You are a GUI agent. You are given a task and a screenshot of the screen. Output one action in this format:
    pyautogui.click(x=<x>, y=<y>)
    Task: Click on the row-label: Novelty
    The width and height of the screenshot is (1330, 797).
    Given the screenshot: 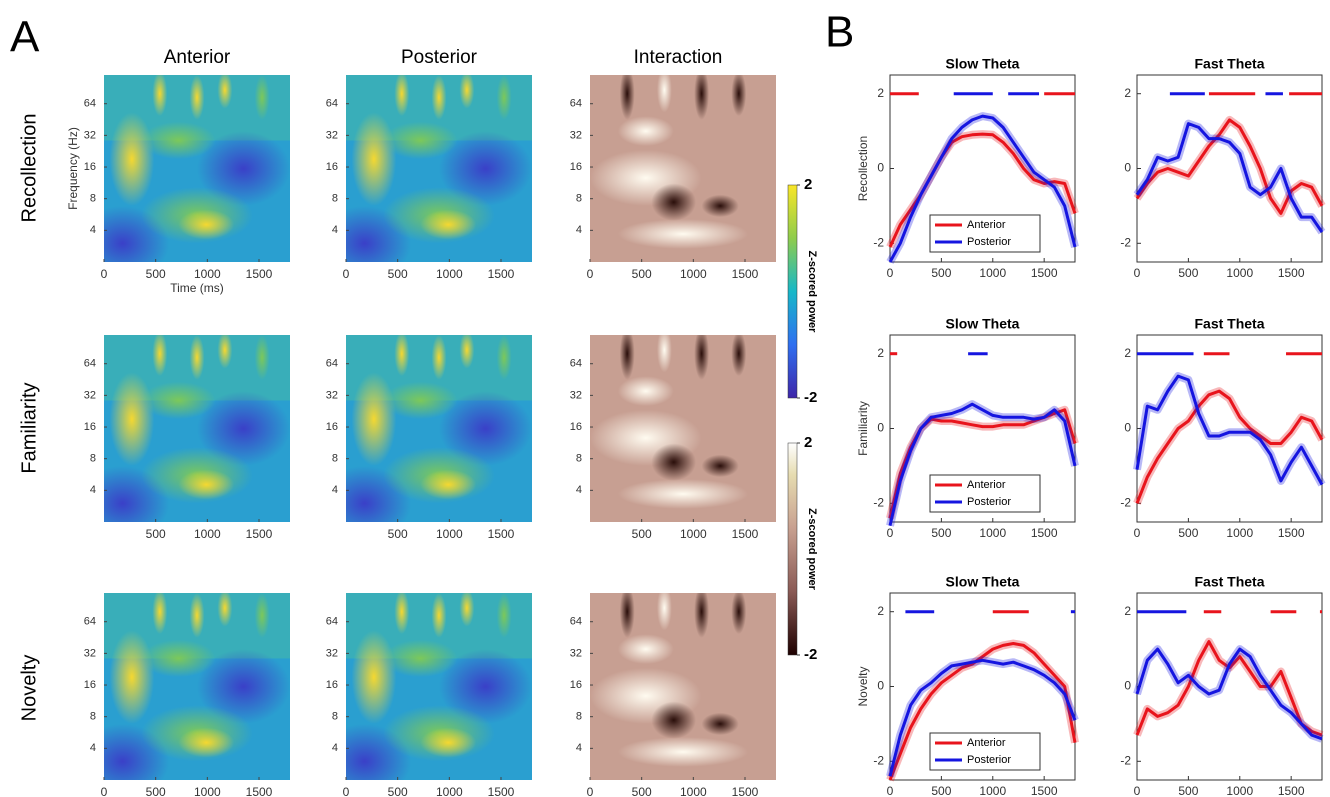 What is the action you would take?
    pyautogui.click(x=29, y=688)
    